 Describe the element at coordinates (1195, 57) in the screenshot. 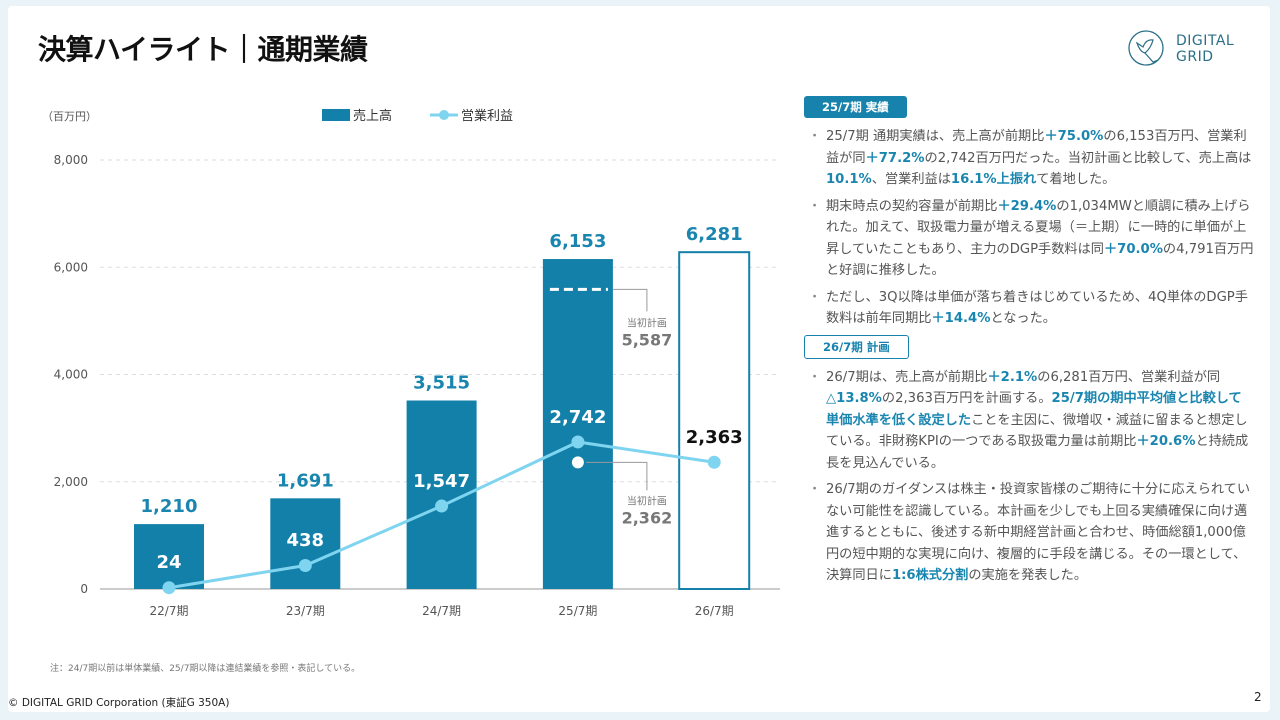

I see `logo-text-grid: GRID` at that location.